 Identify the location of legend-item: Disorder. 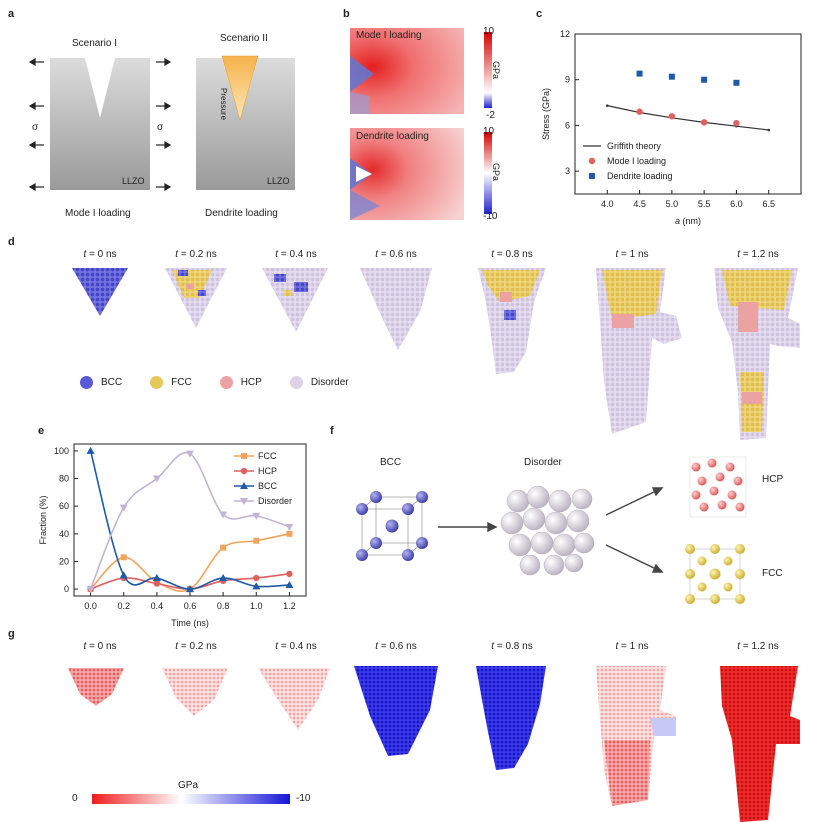
(319, 382).